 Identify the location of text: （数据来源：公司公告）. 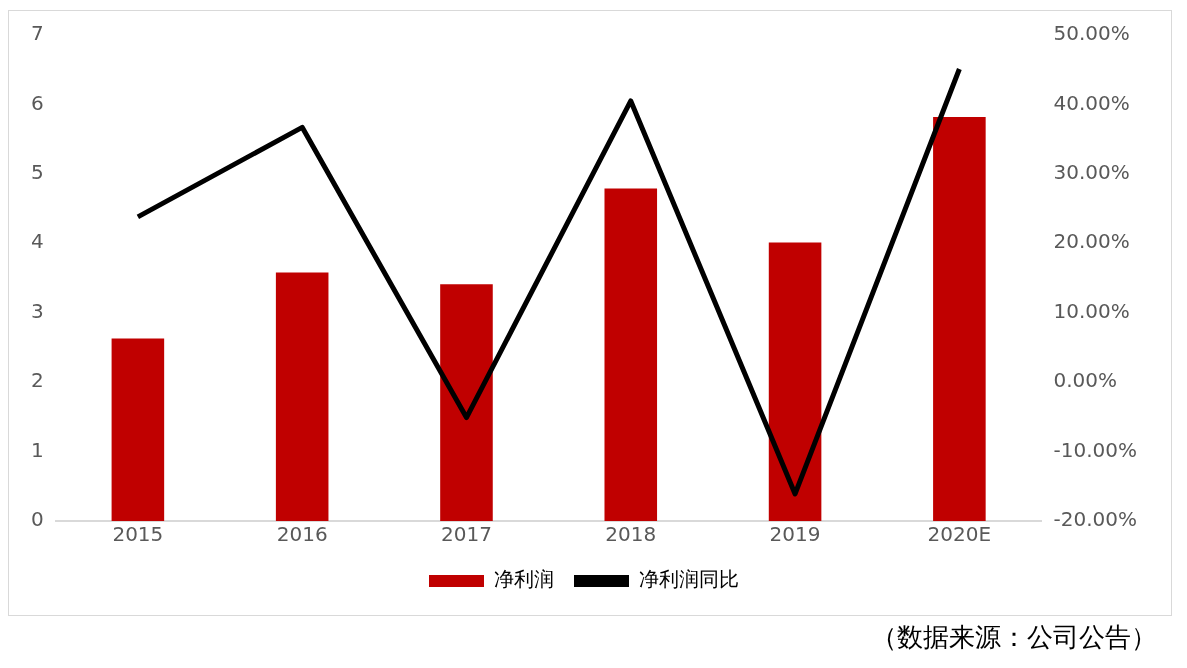
(1014, 637).